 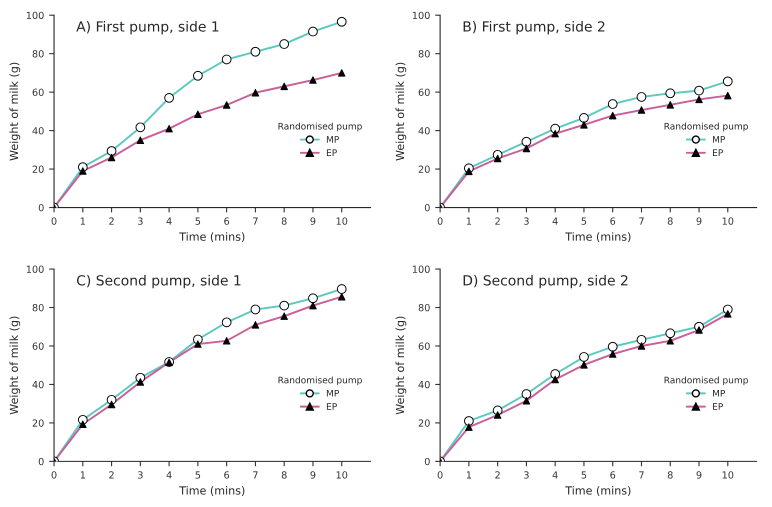 I want to click on chart-title: B) First pump, side 2, so click(x=534, y=27).